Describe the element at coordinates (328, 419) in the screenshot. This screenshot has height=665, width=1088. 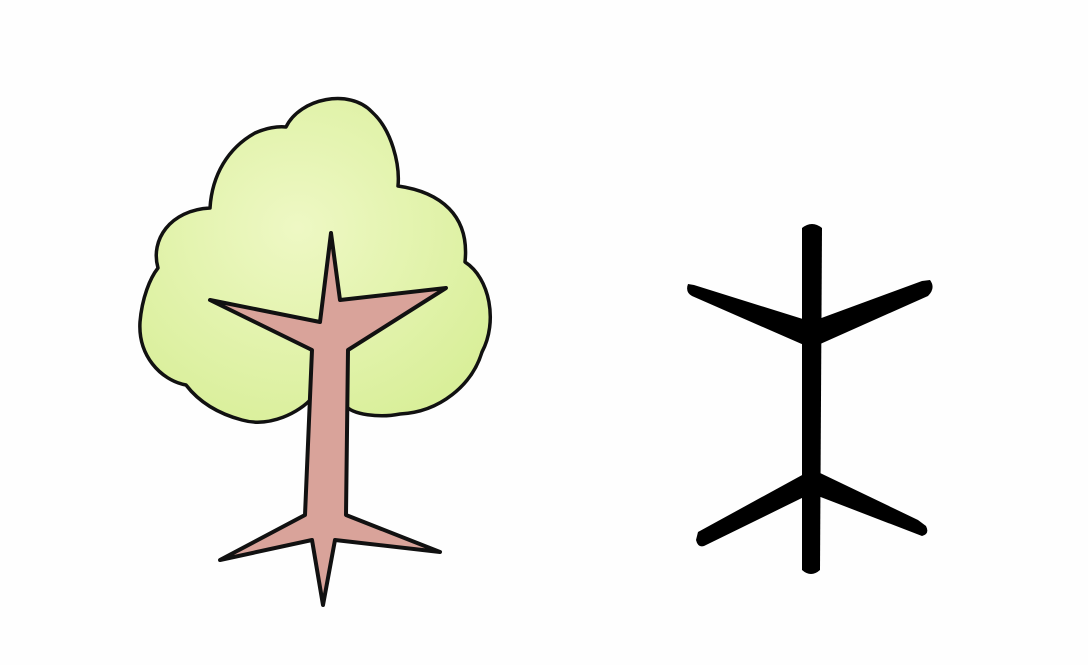
I see `tree-trunk` at that location.